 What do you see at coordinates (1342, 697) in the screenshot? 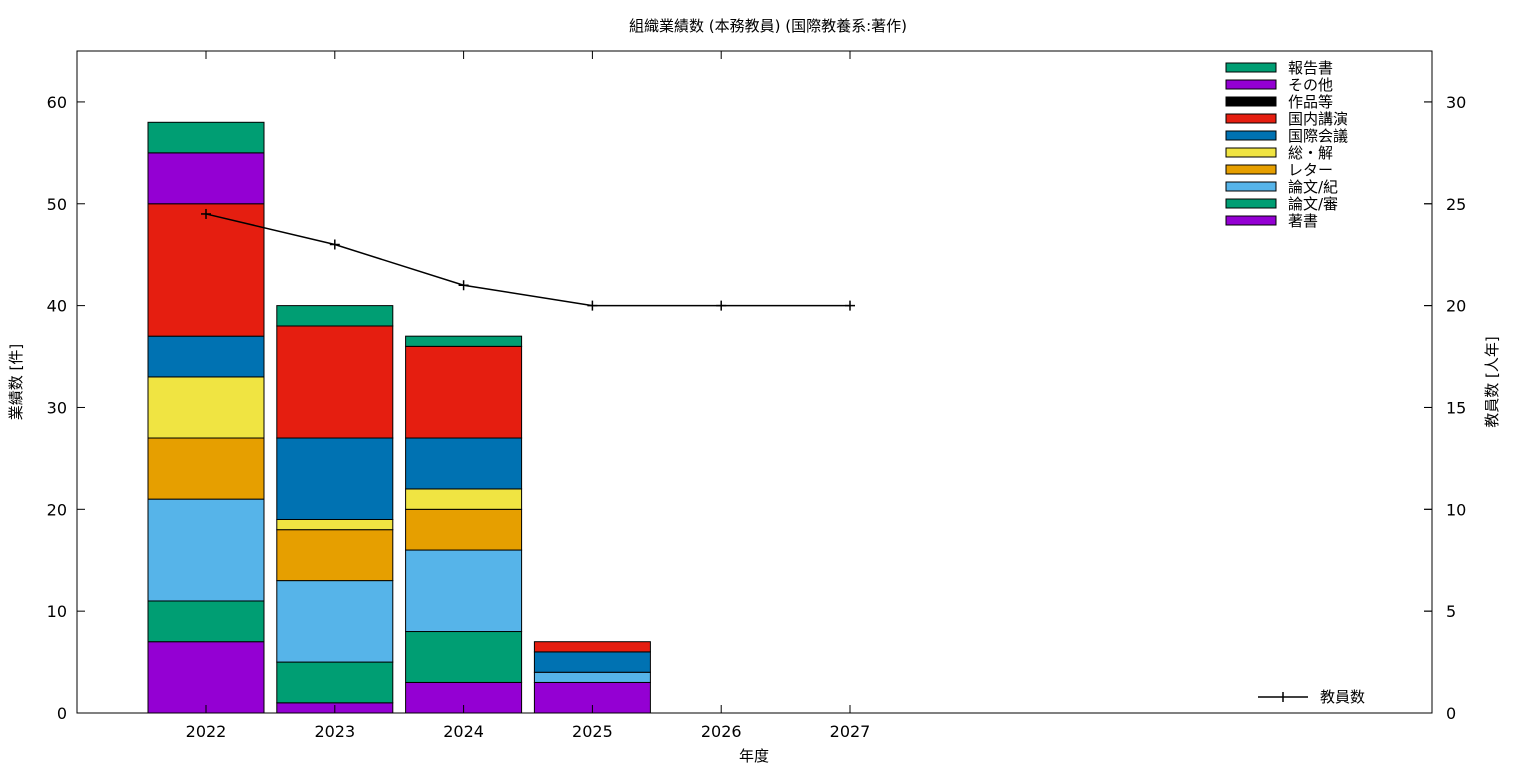
I see `legend-label-line: 教員数` at bounding box center [1342, 697].